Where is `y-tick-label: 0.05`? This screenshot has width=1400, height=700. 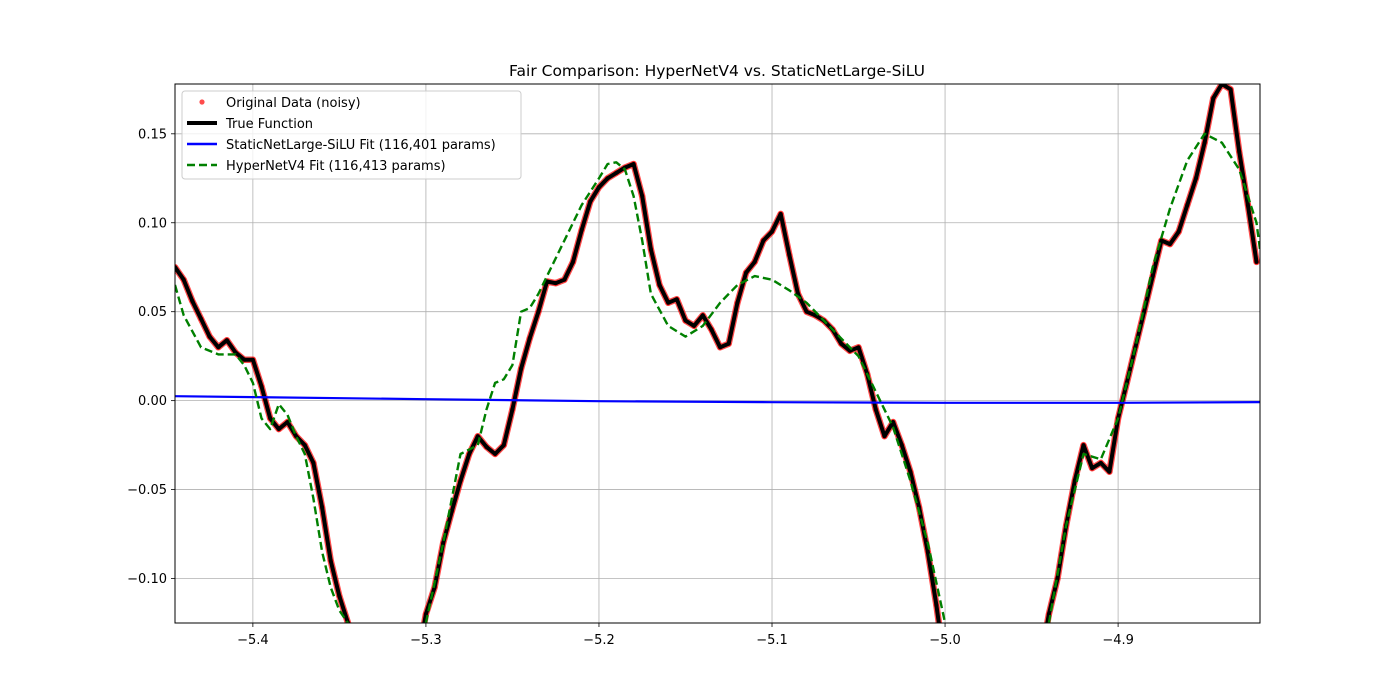 y-tick-label: 0.05 is located at coordinates (152, 312).